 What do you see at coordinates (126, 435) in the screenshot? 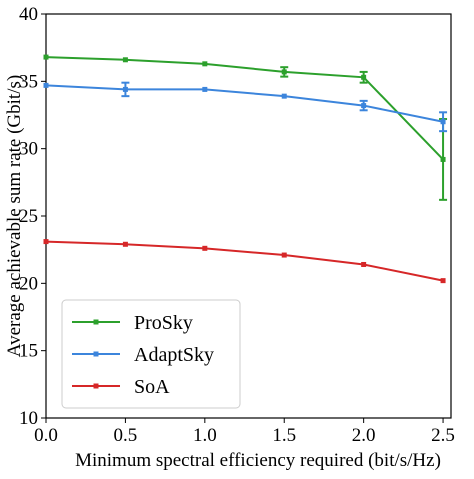
I see `x-tick-label: 0.5` at bounding box center [126, 435].